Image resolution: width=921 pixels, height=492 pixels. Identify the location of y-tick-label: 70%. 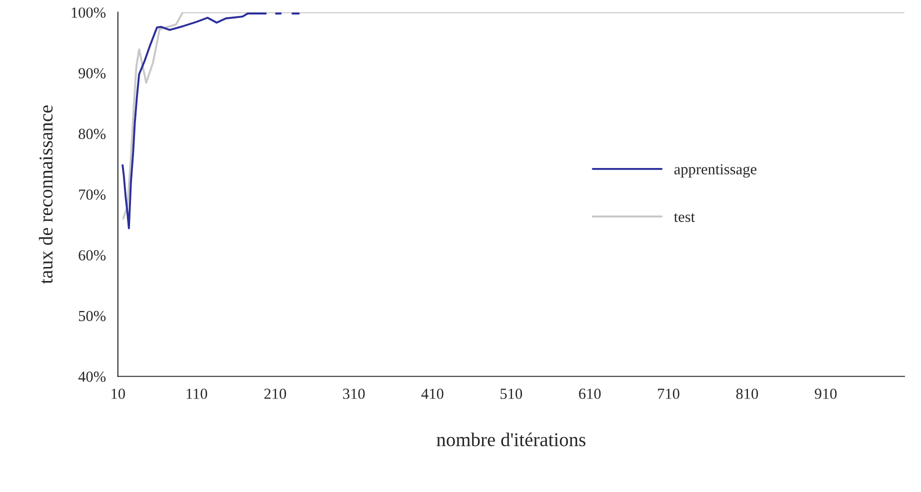
(92, 194).